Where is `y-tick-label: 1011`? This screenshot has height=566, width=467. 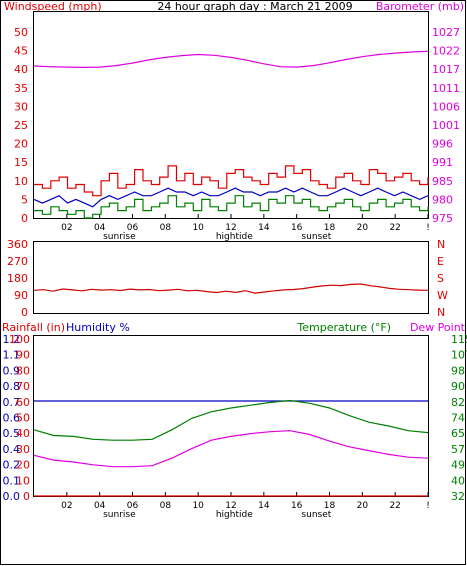 y-tick-label: 1011 is located at coordinates (446, 88).